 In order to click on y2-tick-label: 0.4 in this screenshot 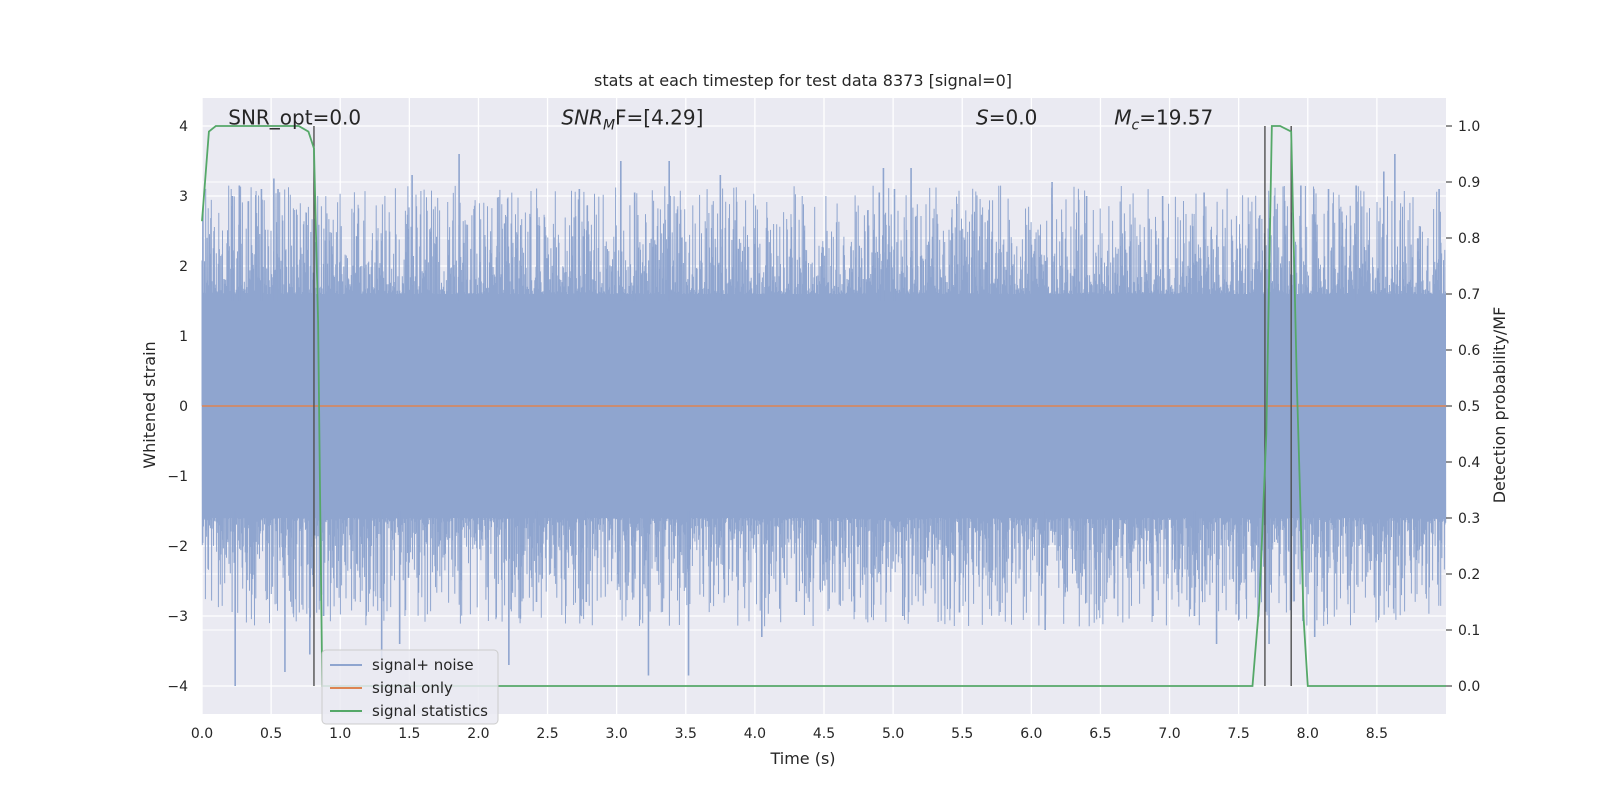, I will do `click(1469, 463)`.